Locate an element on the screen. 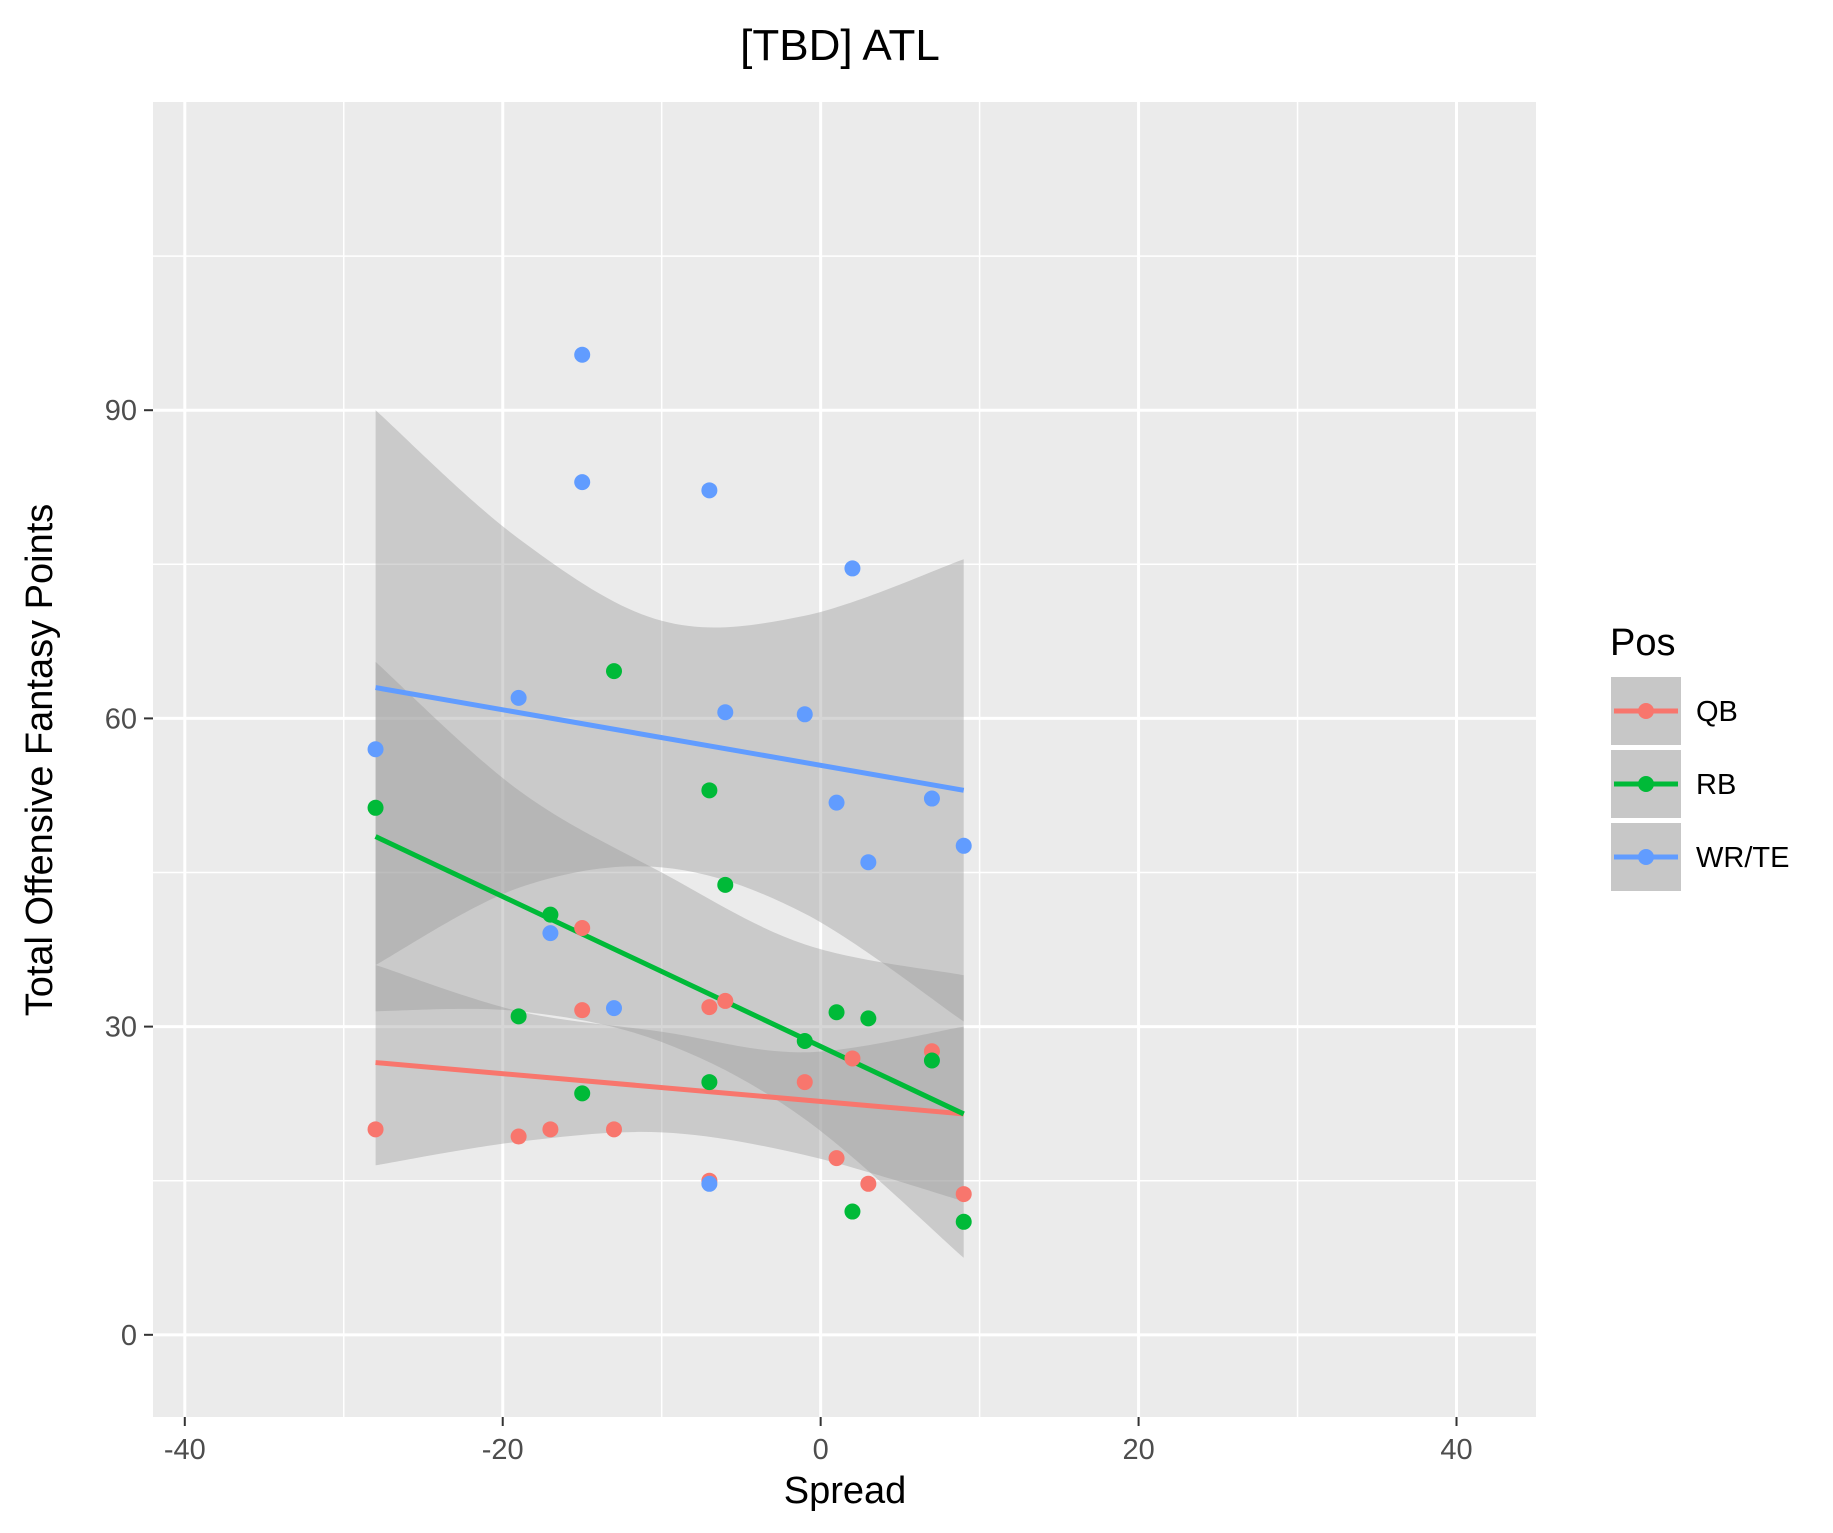 Image resolution: width=1833 pixels, height=1533 pixels. confidence-band-qb is located at coordinates (669, 1083).